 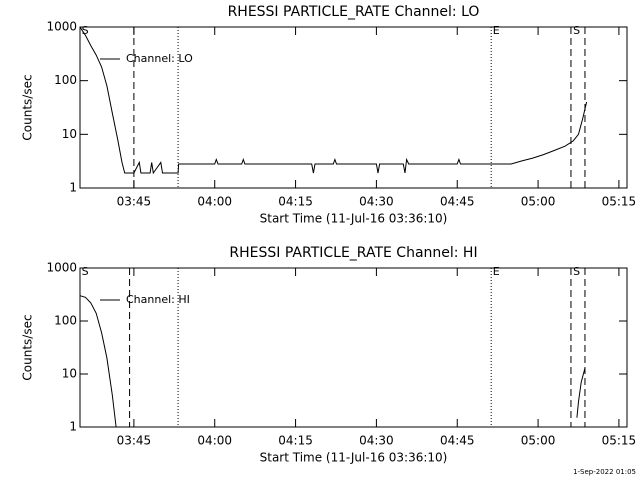 I want to click on legend-label: Channel: HI, so click(x=158, y=299).